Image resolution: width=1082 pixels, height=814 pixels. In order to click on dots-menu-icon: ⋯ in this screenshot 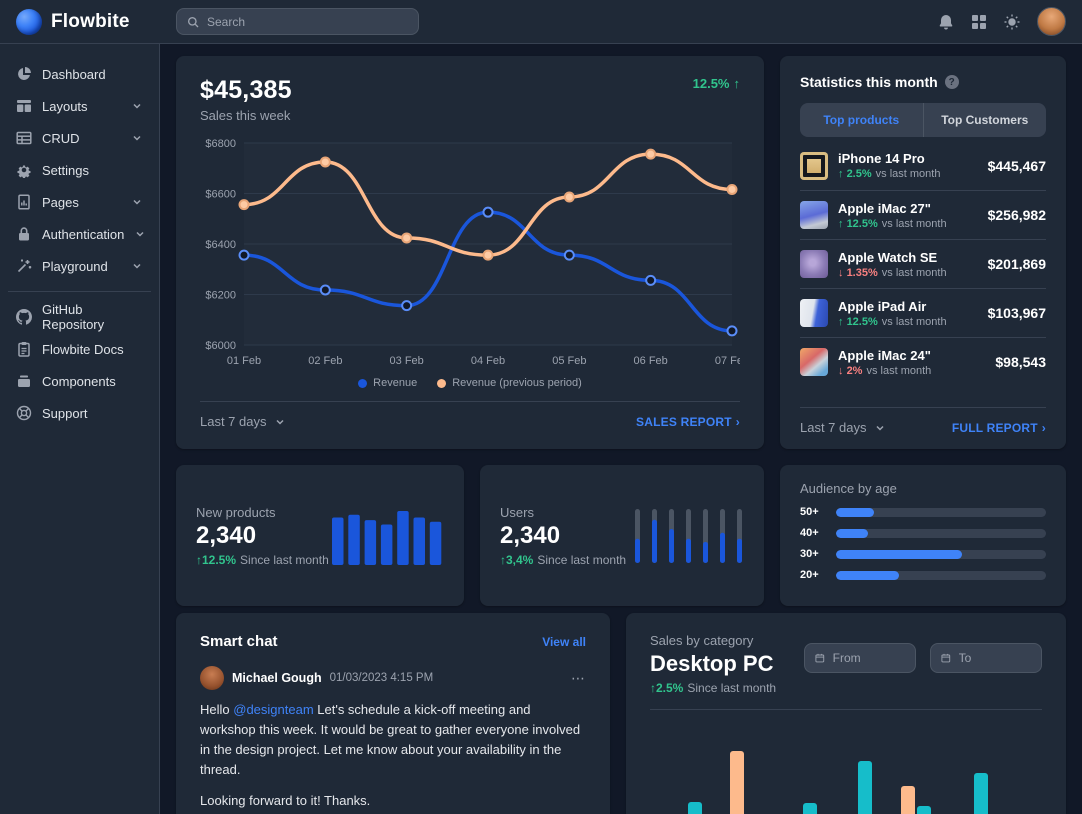, I will do `click(578, 677)`.